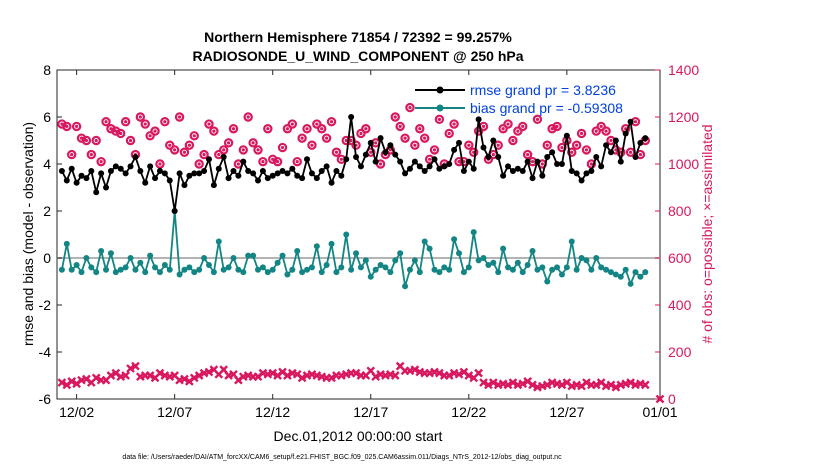  I want to click on y-axis-left-label: rmse and bias (model - observation), so click(28, 234).